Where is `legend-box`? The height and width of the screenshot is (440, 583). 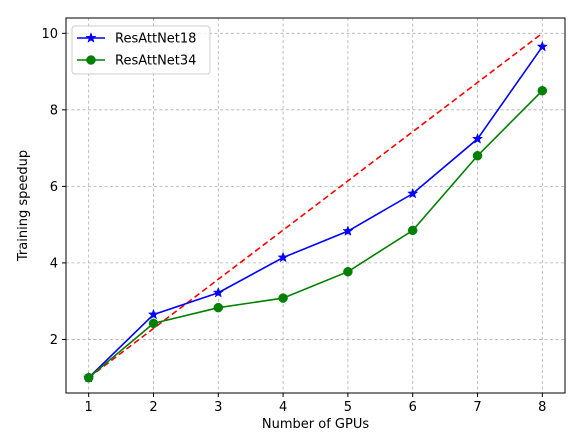
legend-box is located at coordinates (141, 50).